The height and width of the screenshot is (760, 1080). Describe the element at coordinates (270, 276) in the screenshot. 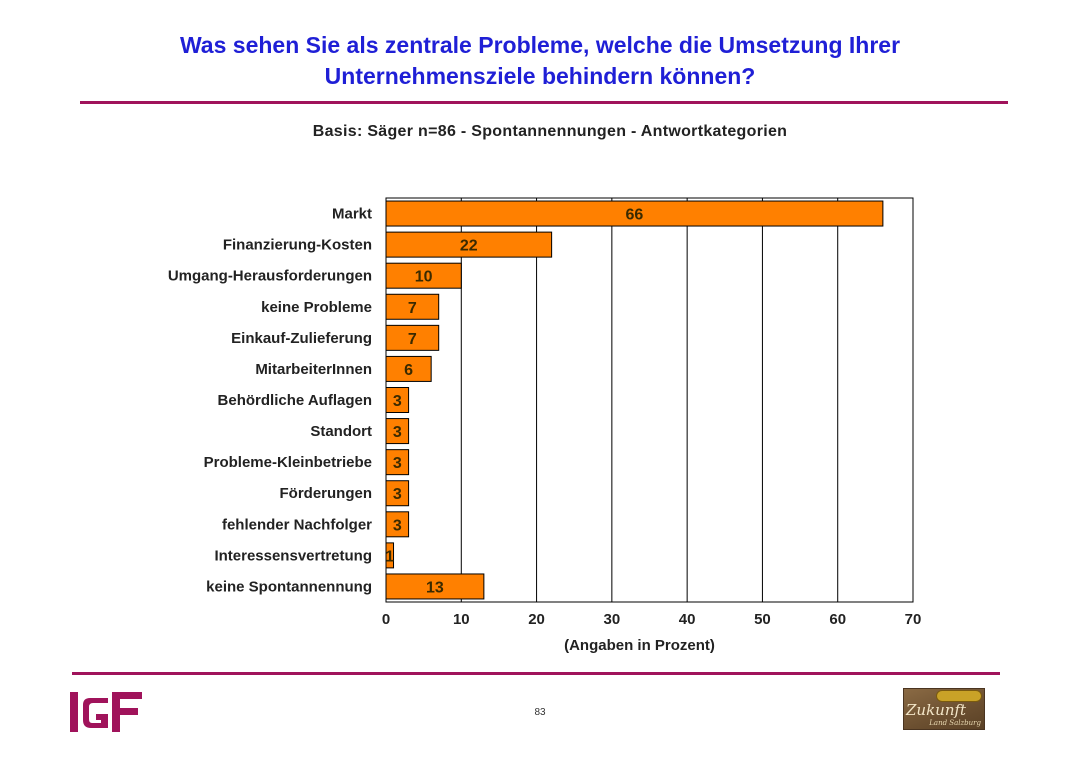

I see `category-label: Umgang-Herausforderungen` at that location.